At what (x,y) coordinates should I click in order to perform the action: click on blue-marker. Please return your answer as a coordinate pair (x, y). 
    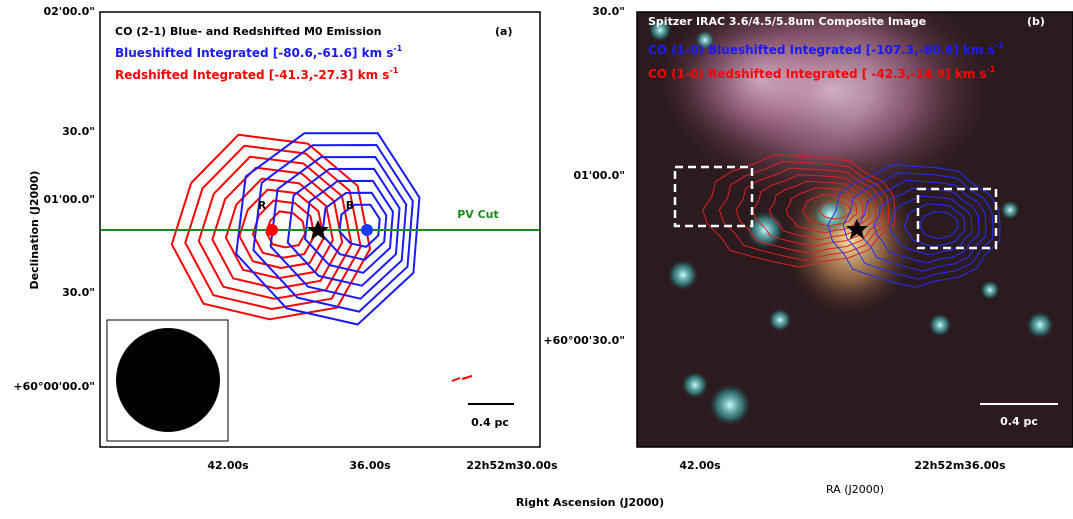
    Looking at the image, I should click on (367, 230).